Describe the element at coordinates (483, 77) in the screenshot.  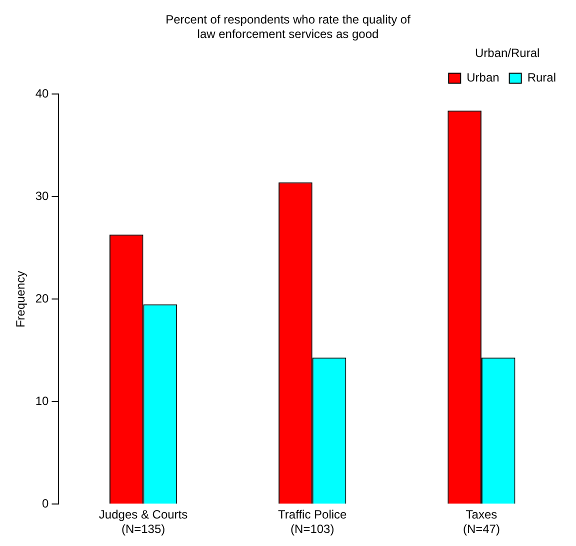
I see `legend-label: Urban` at that location.